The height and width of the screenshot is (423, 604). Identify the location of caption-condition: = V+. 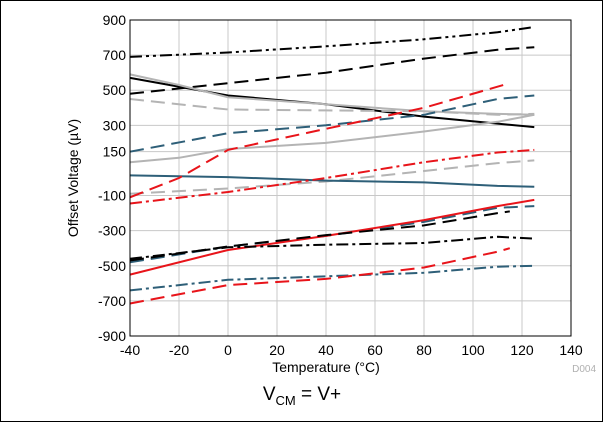
(318, 394).